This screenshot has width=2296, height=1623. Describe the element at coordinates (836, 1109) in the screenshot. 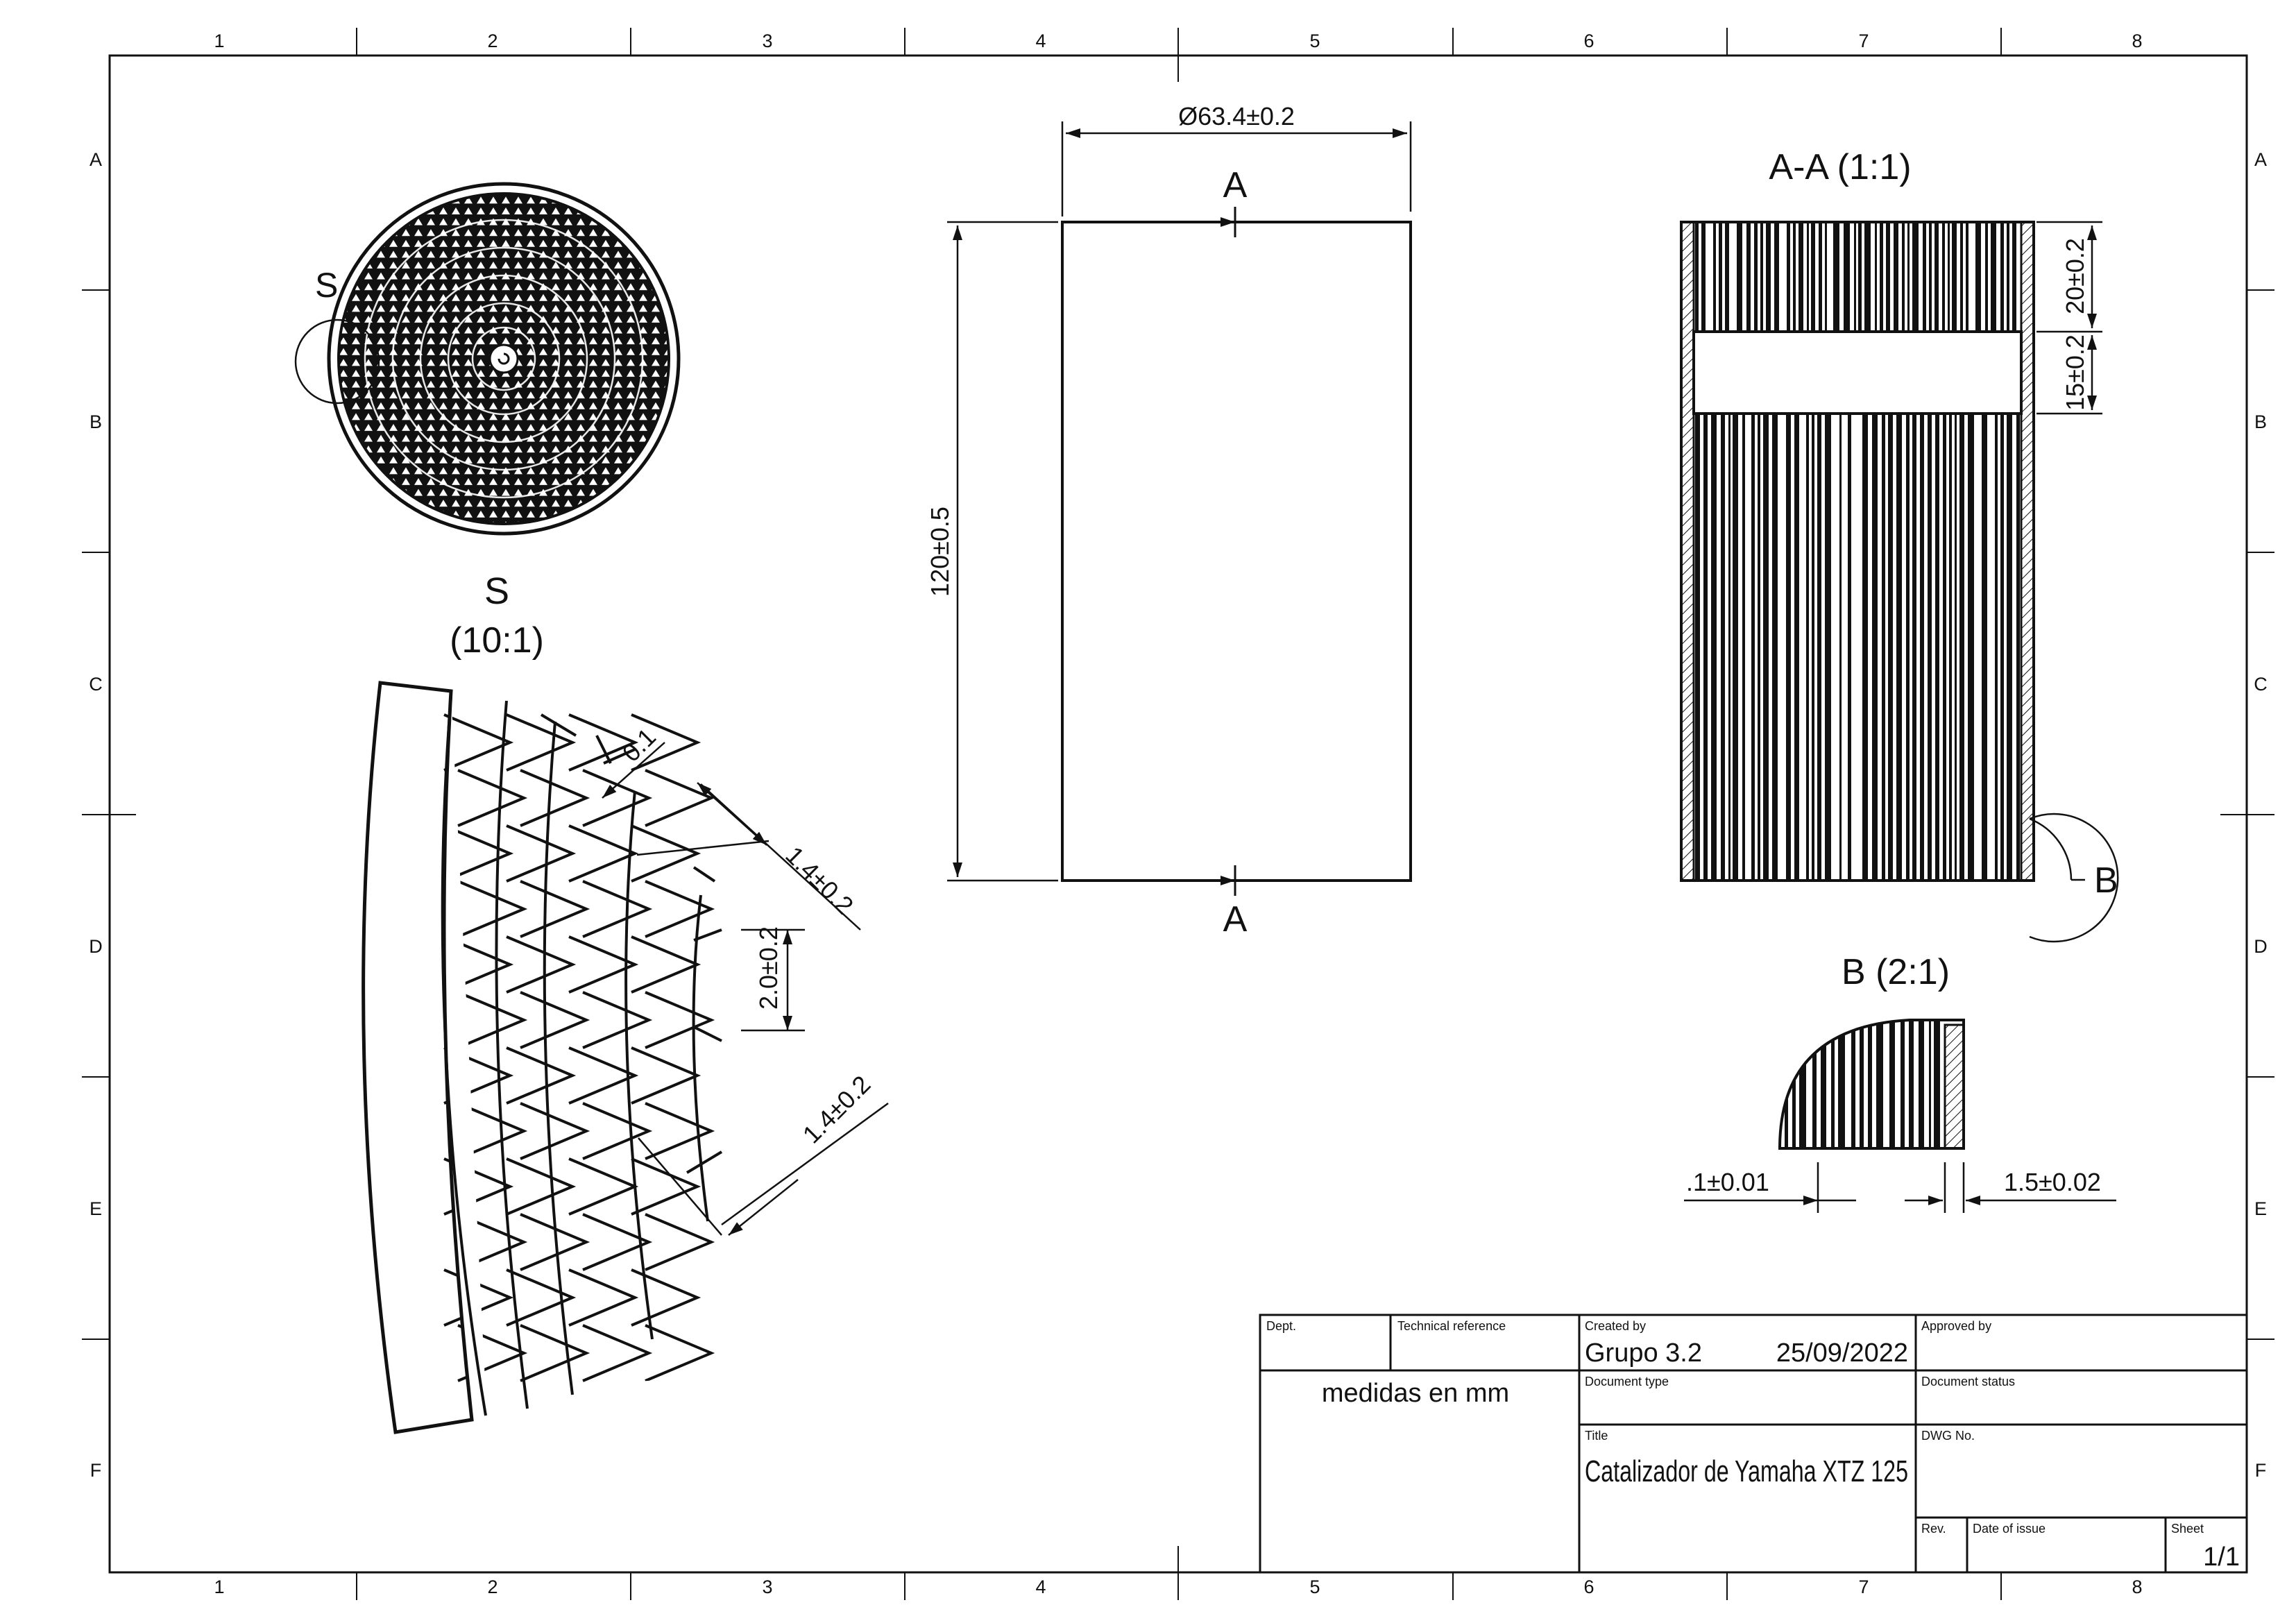

I see `dim-cell-width-lower: 1.4±0.2` at that location.